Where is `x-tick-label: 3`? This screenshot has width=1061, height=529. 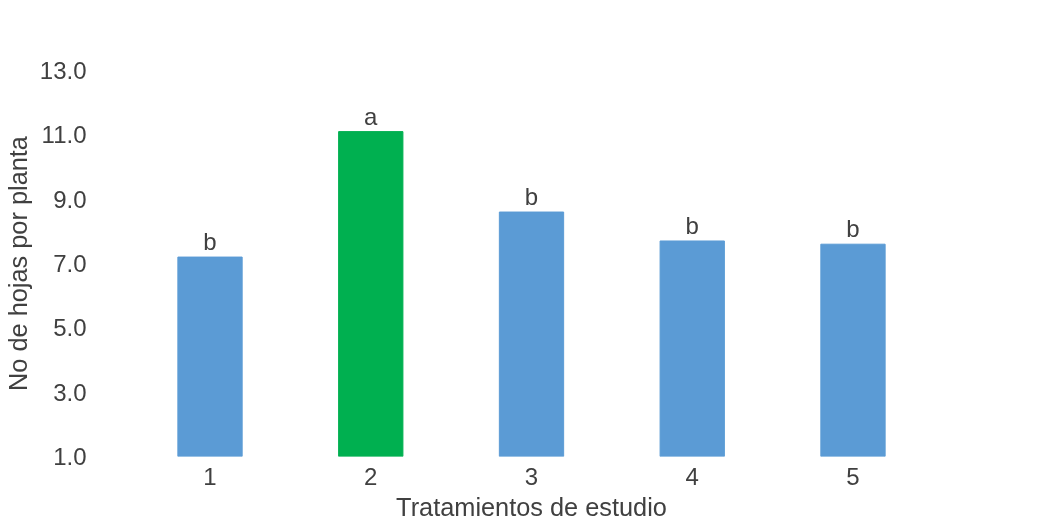
x-tick-label: 3 is located at coordinates (531, 476).